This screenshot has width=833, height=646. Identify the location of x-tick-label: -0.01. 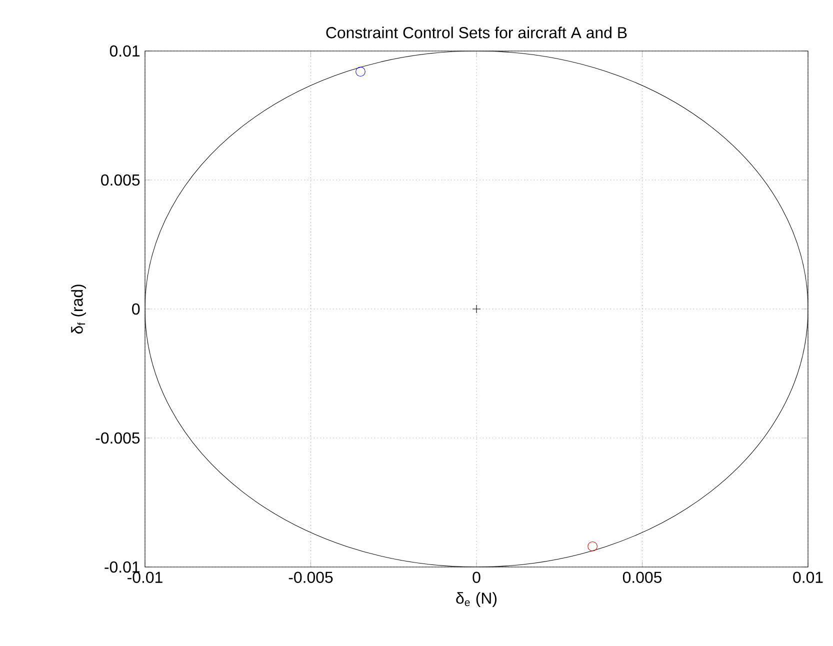
(145, 577).